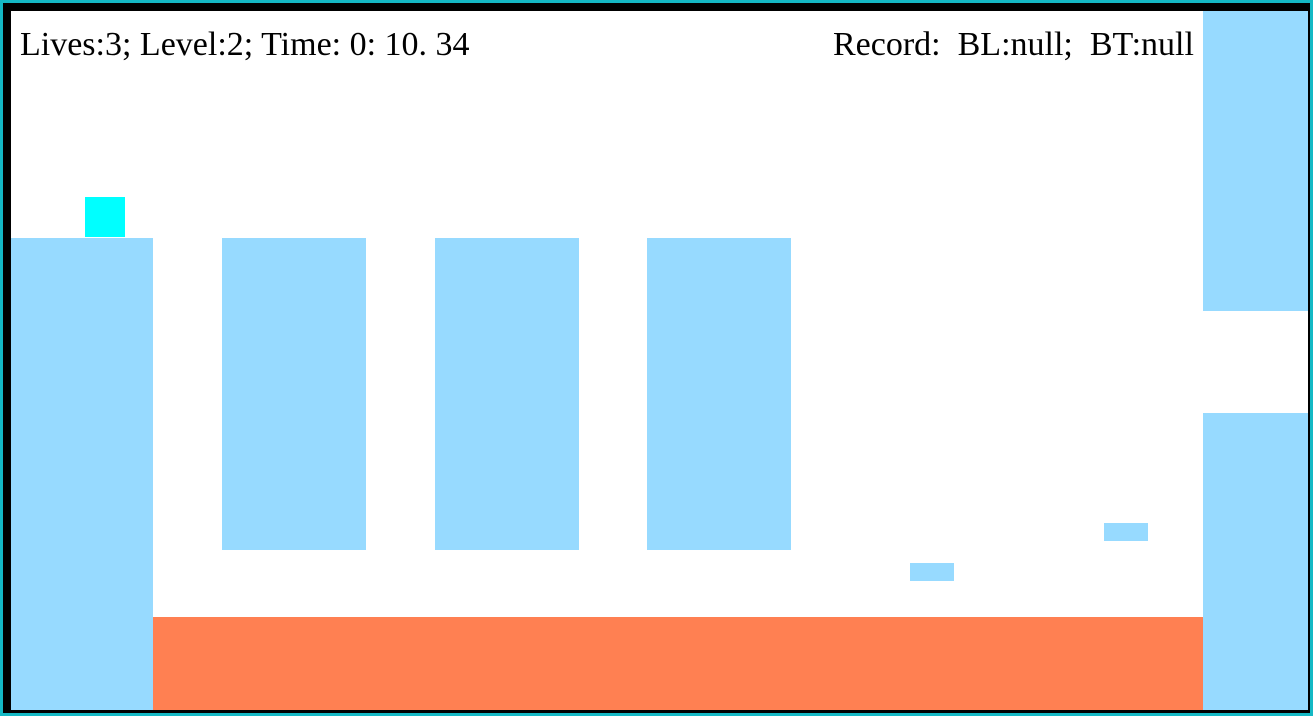  I want to click on record-readout: Record: BL:null; BT:null, so click(1013, 44).